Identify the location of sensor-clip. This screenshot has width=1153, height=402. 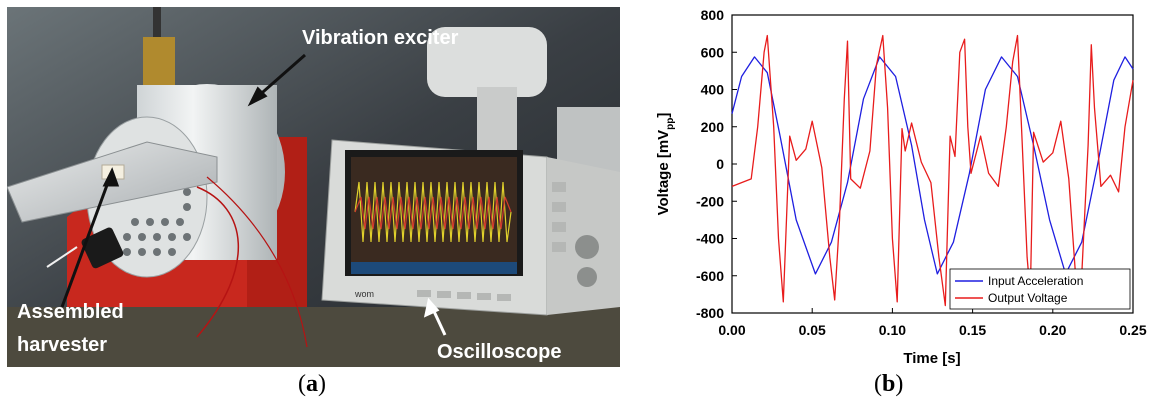
(102, 248).